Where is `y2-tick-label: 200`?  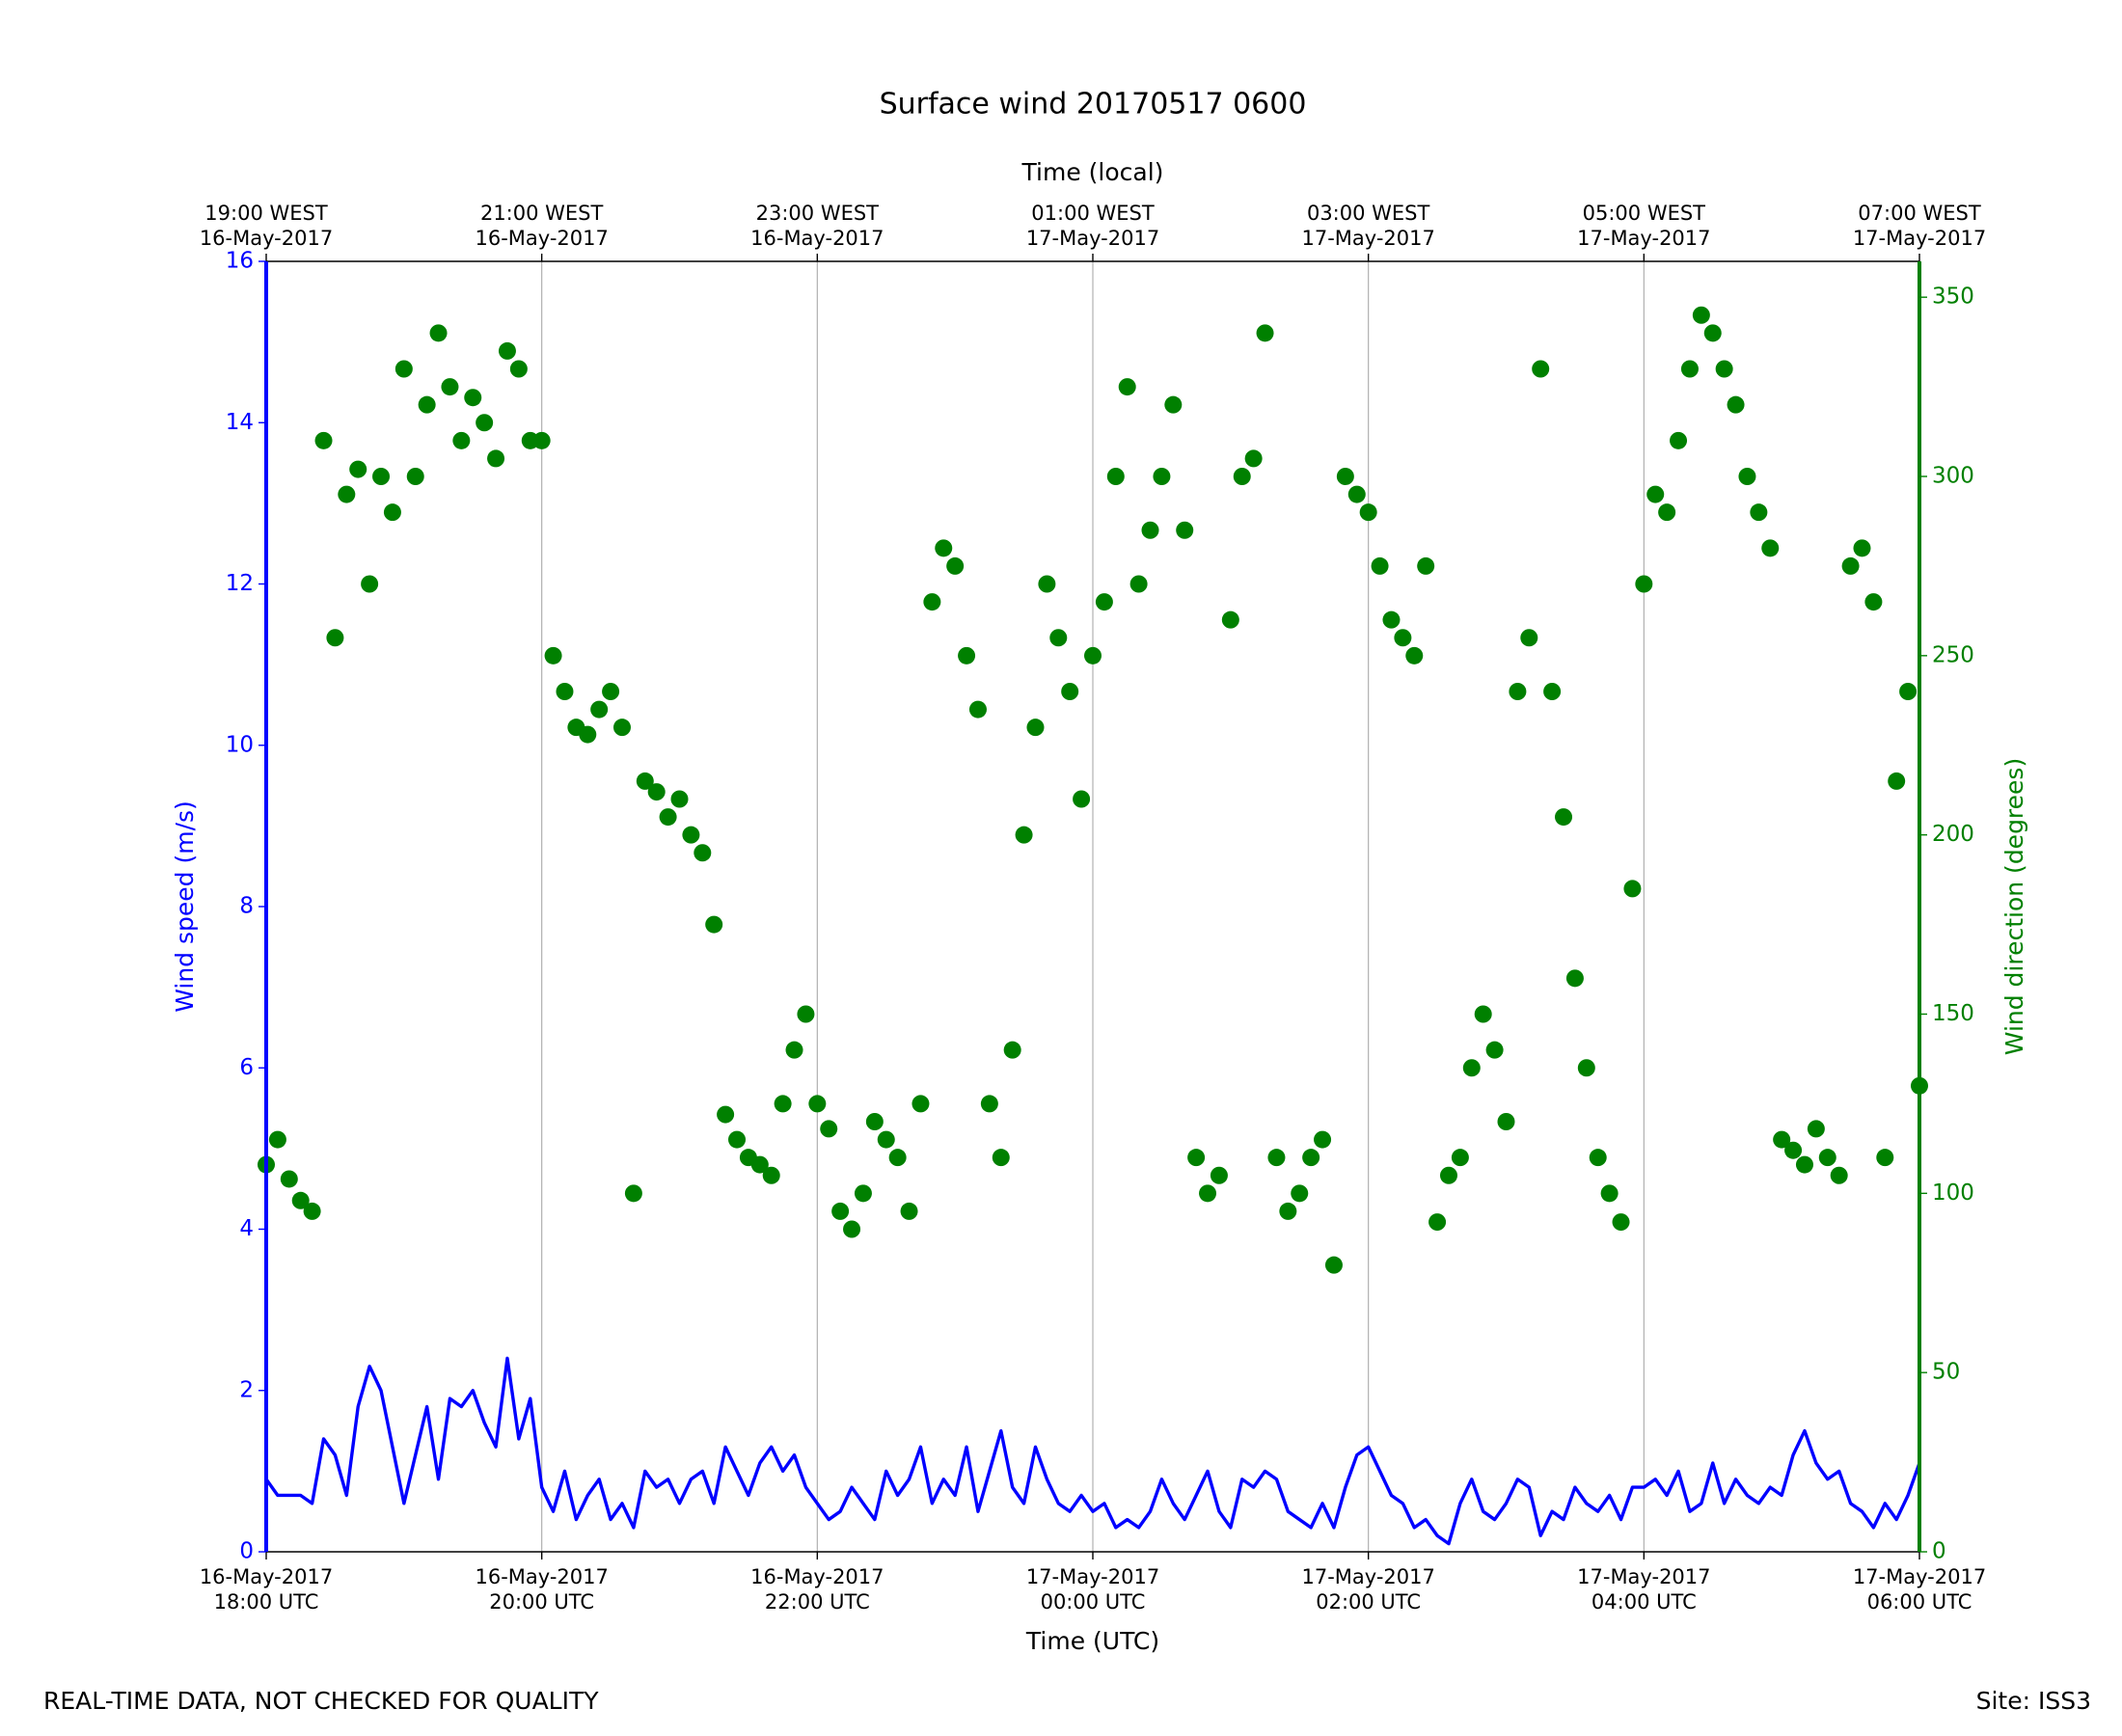 y2-tick-label: 200 is located at coordinates (1953, 834).